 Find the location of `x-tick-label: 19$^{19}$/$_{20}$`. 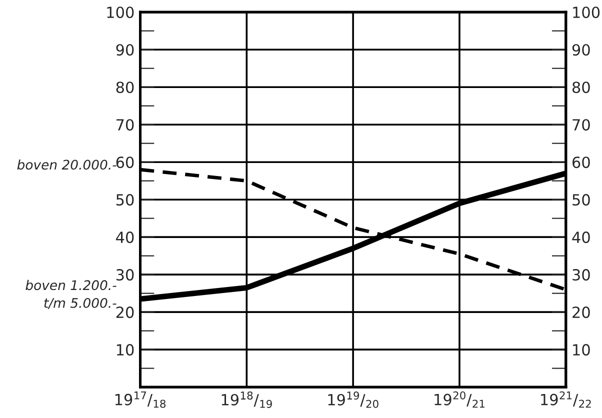

x-tick-label: 19$^{19}$/$_{20}$ is located at coordinates (353, 400).